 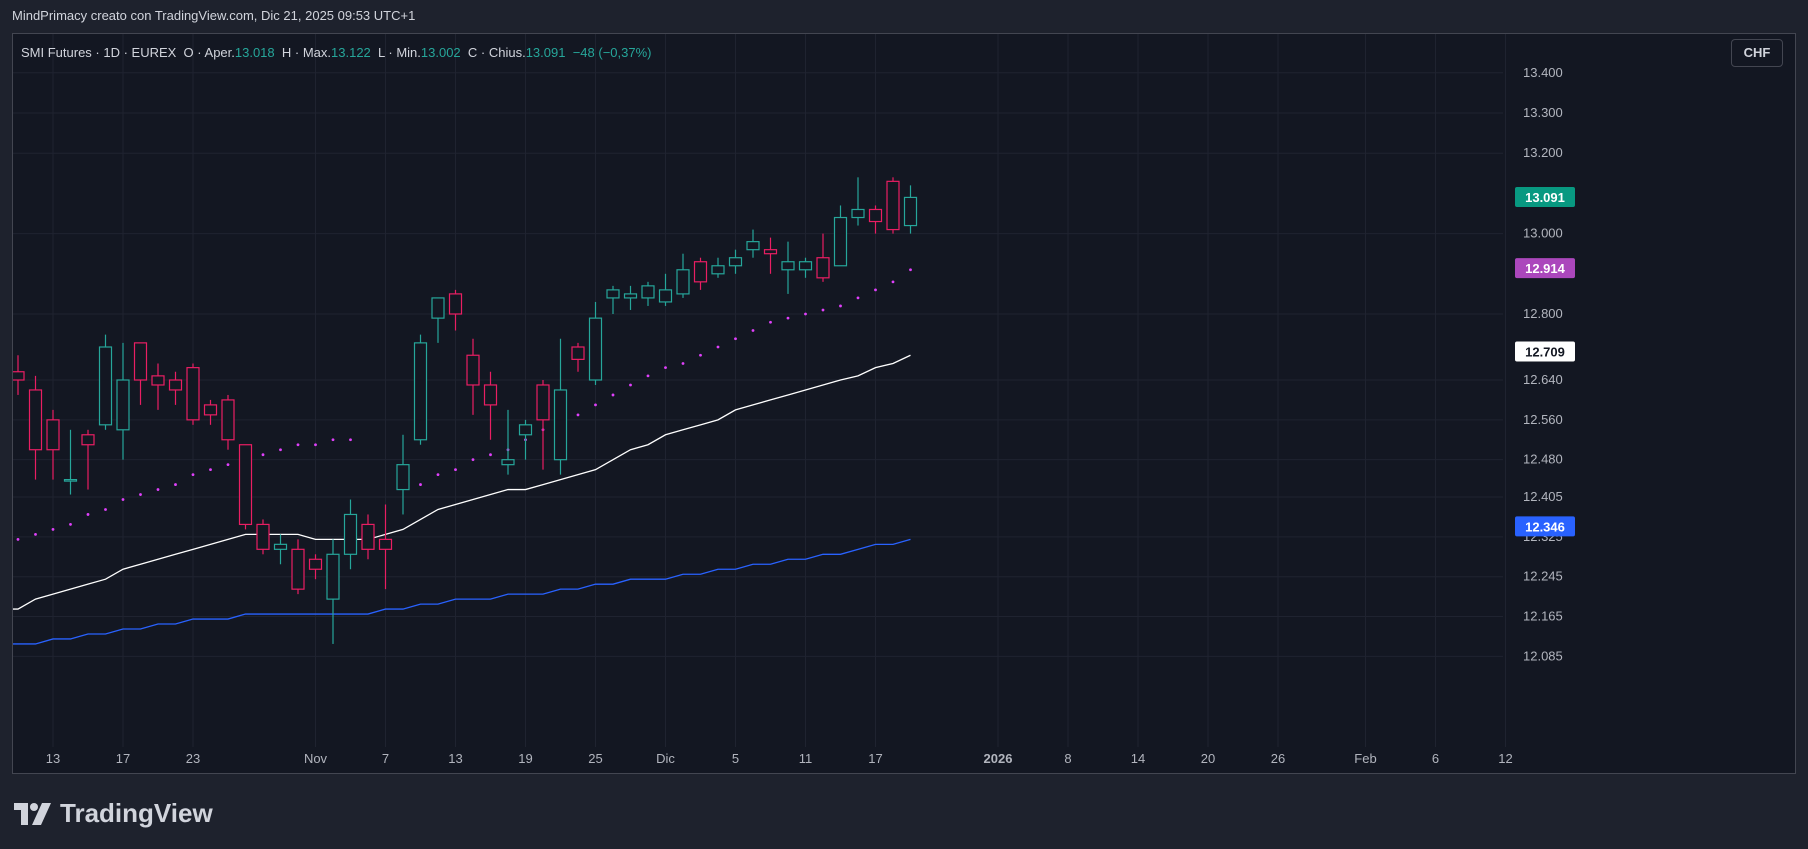 I want to click on legend-low-name: · Min., so click(x=404, y=52).